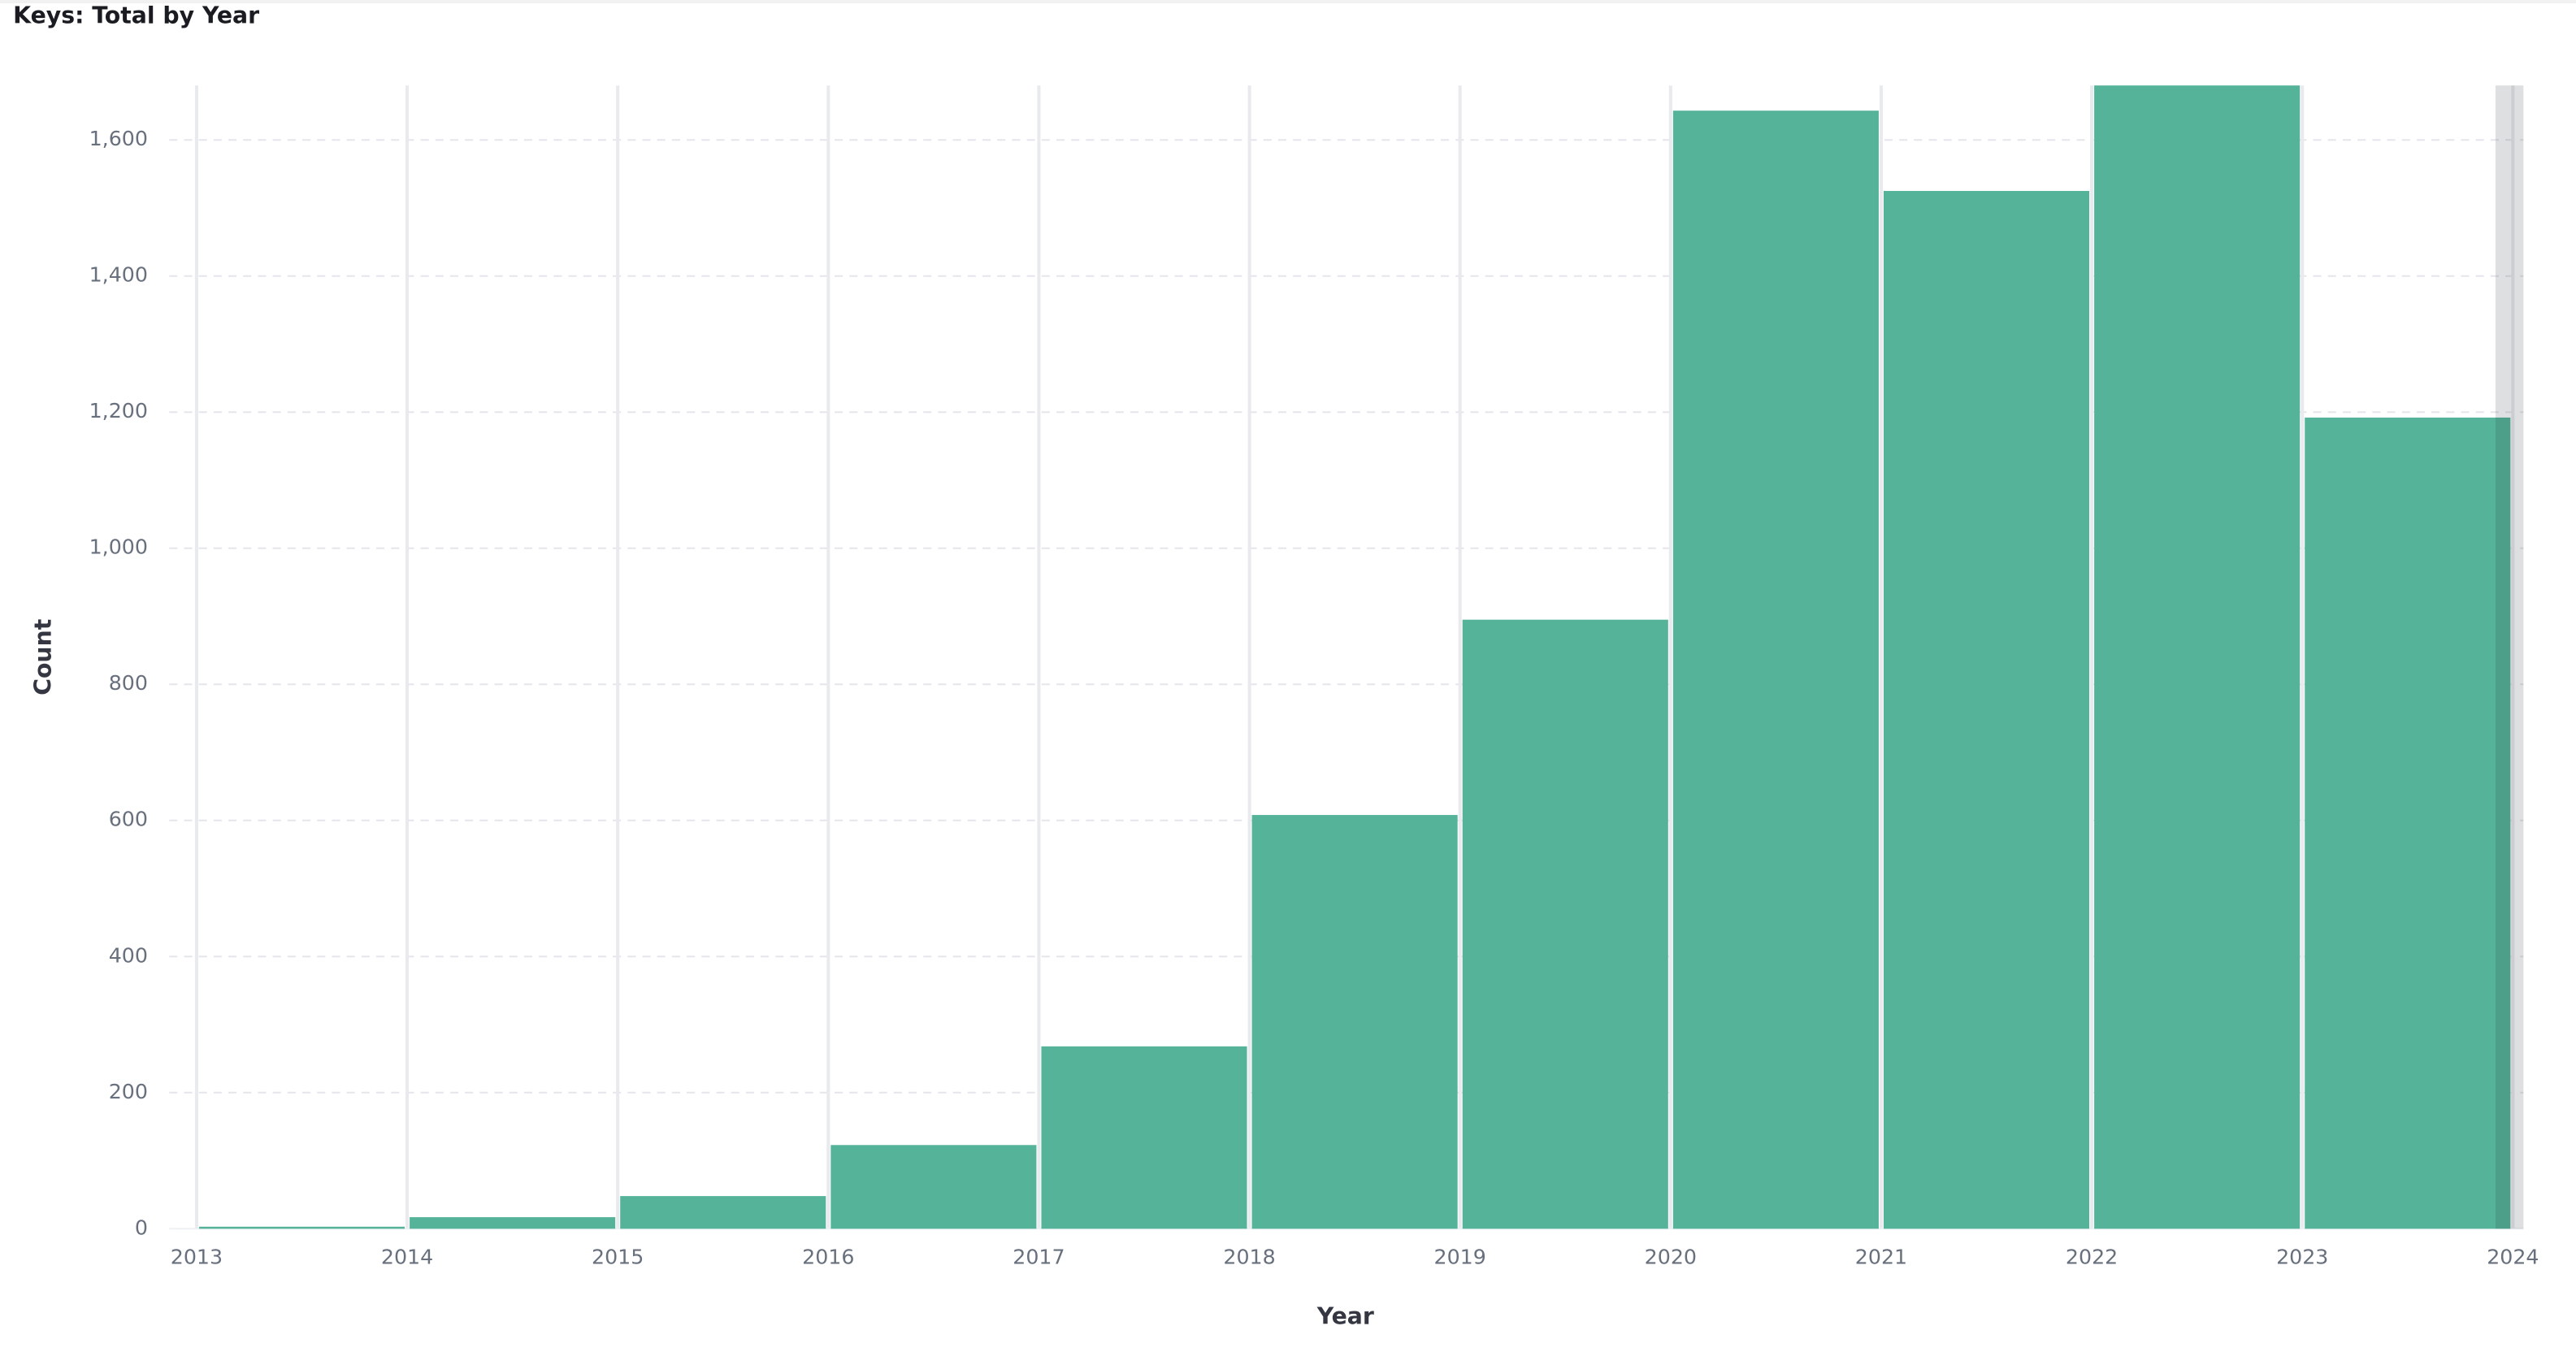 This screenshot has width=2576, height=1352. What do you see at coordinates (407, 1258) in the screenshot?
I see `x-tick-label: 2014` at bounding box center [407, 1258].